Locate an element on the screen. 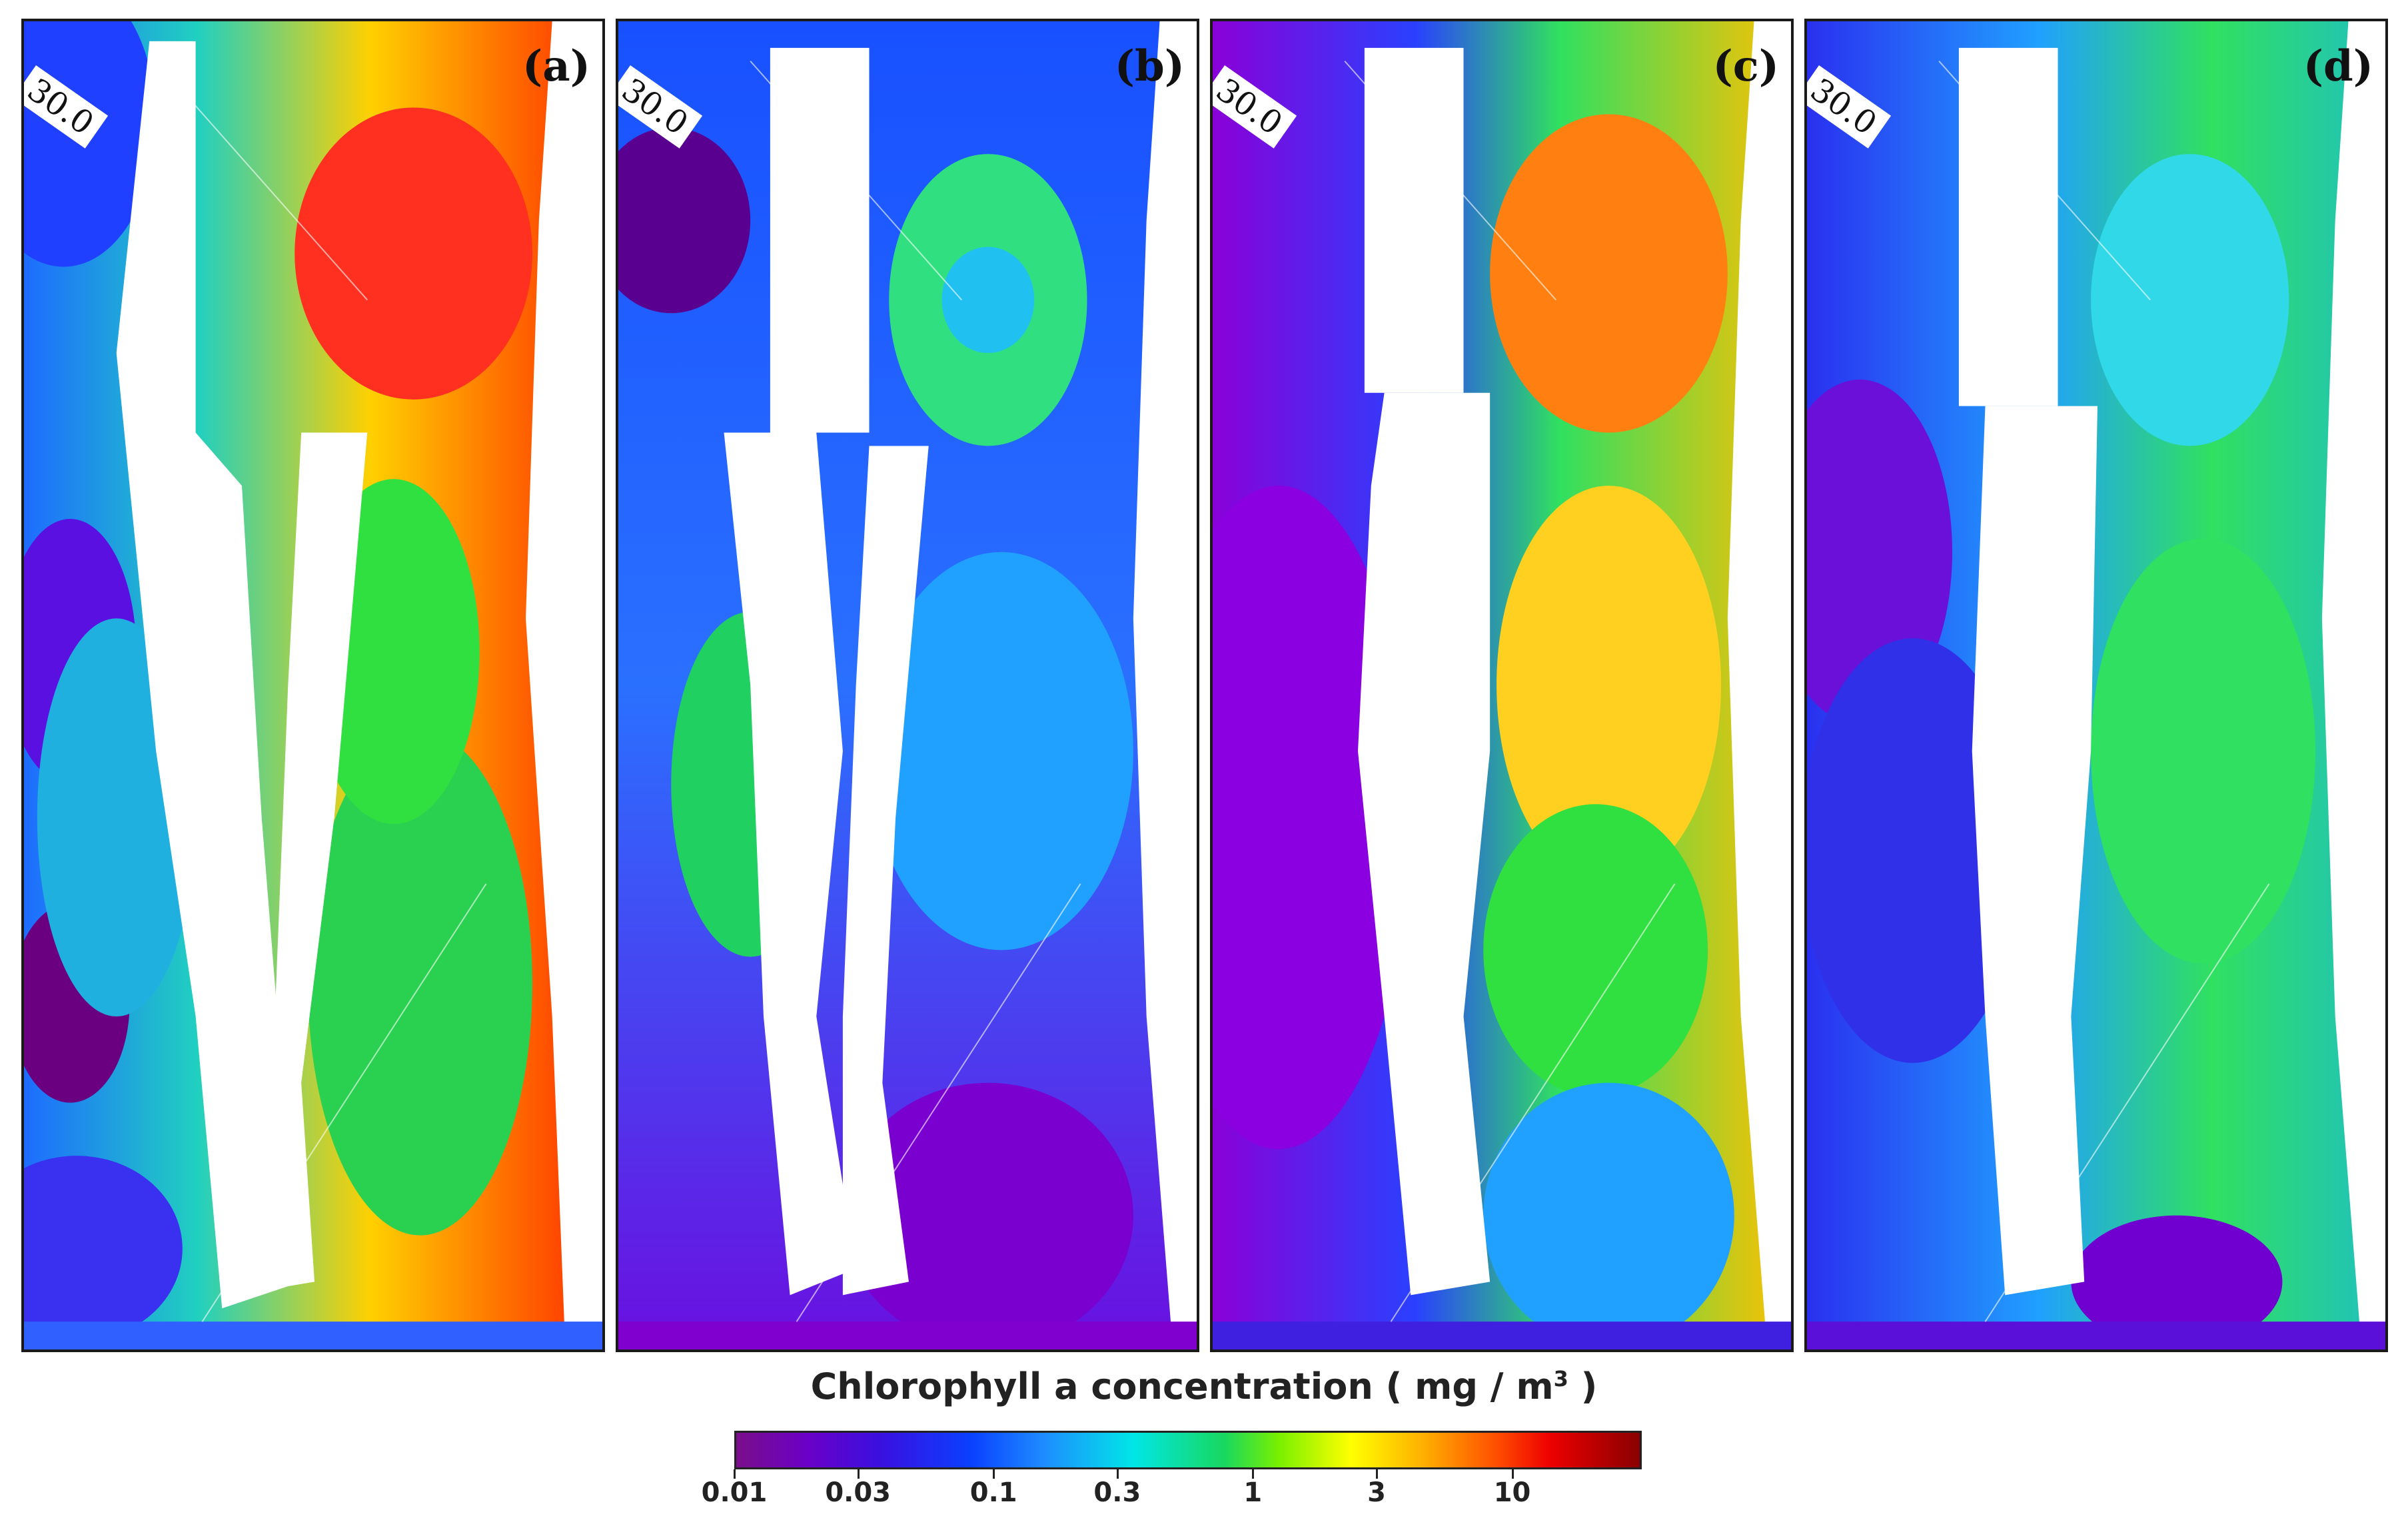 This screenshot has width=2408, height=1520. colorbar-tick-label: 0.1 is located at coordinates (993, 1492).